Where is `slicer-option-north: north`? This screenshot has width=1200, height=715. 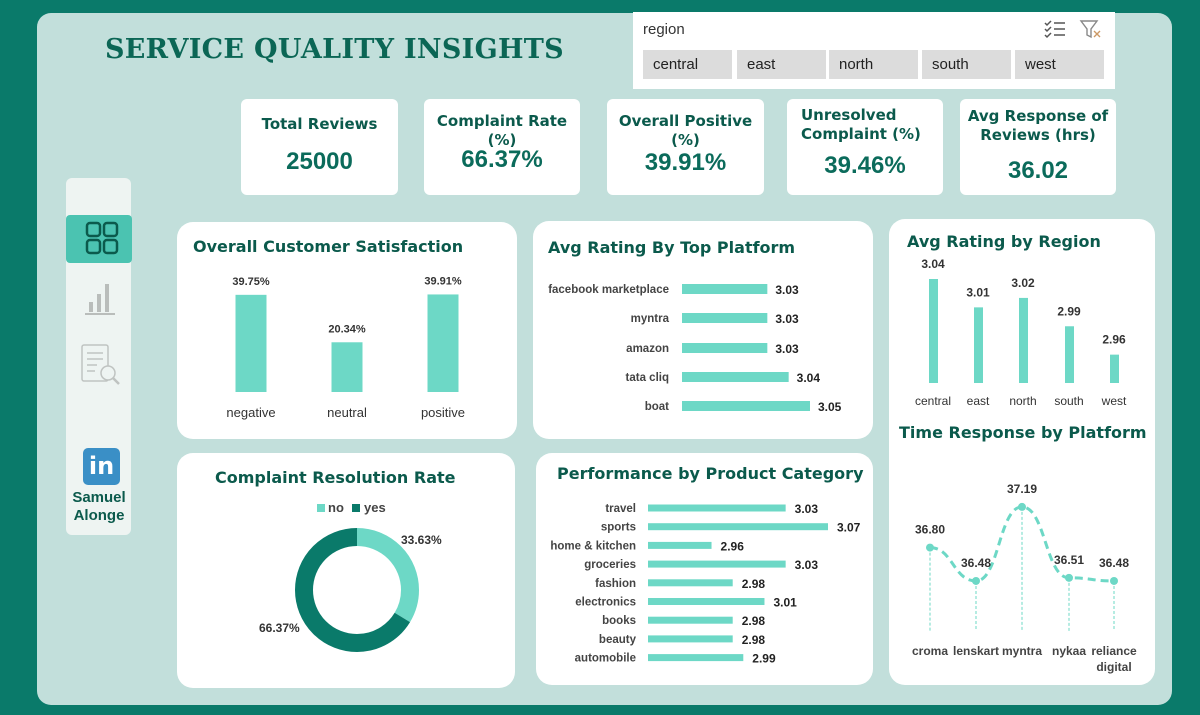
slicer-option-north: north is located at coordinates (873, 64).